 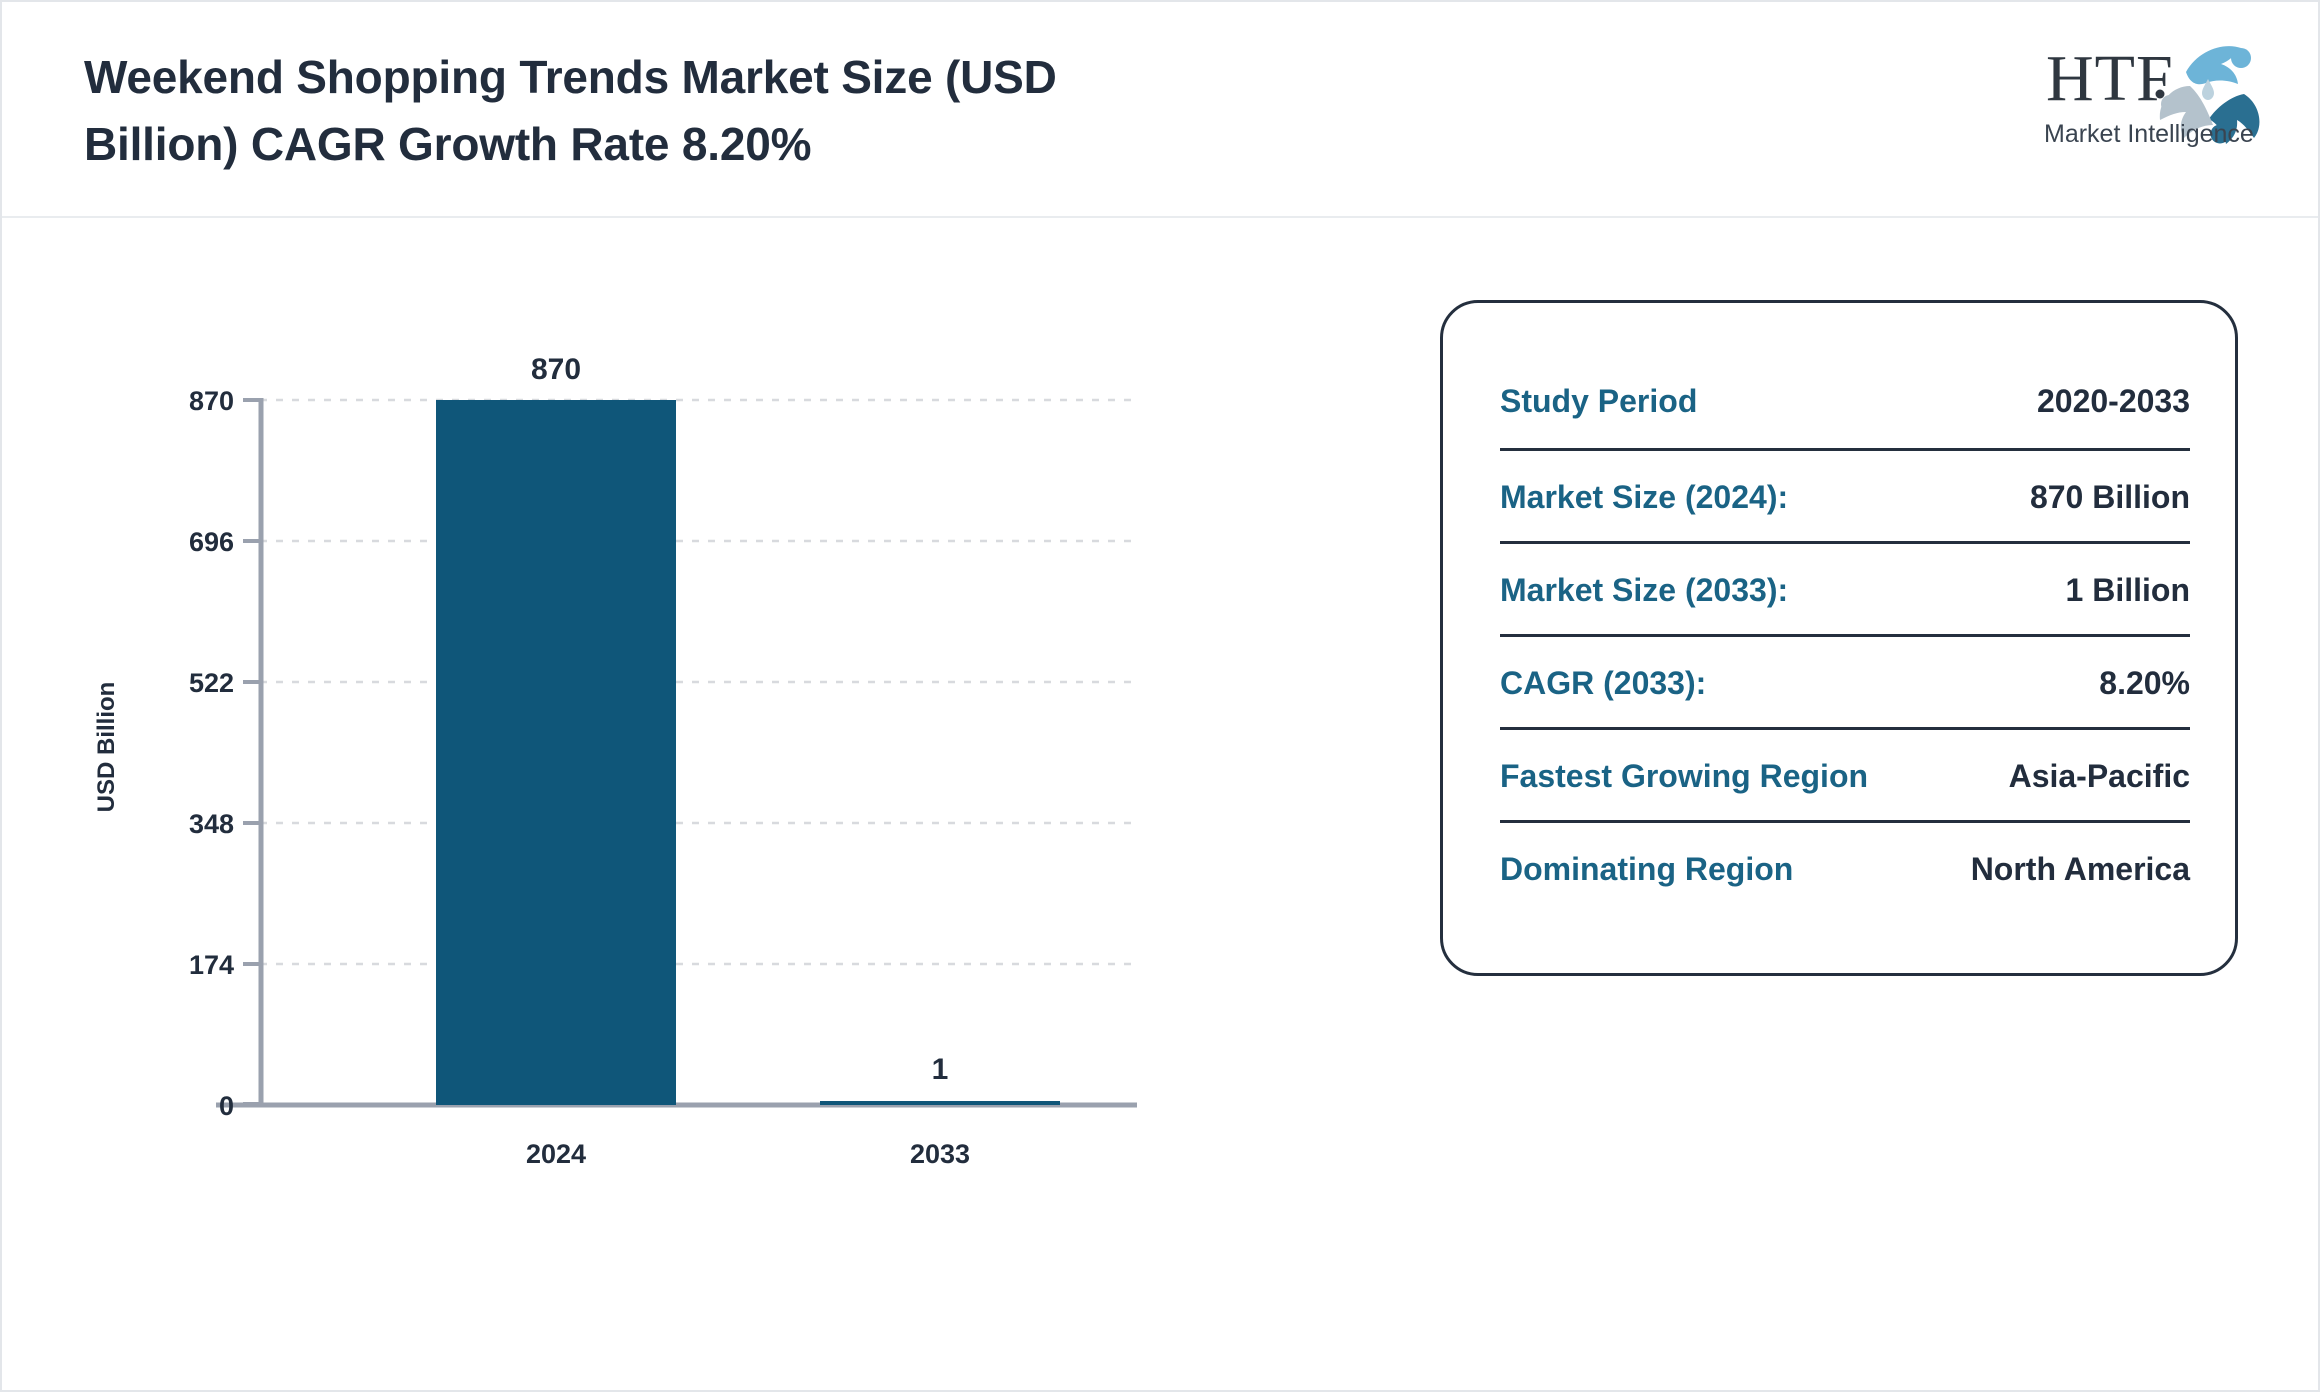 I want to click on summary-row-fastest-growing-region: Fastest Growing Region Asia-Pacific, so click(x=1845, y=773).